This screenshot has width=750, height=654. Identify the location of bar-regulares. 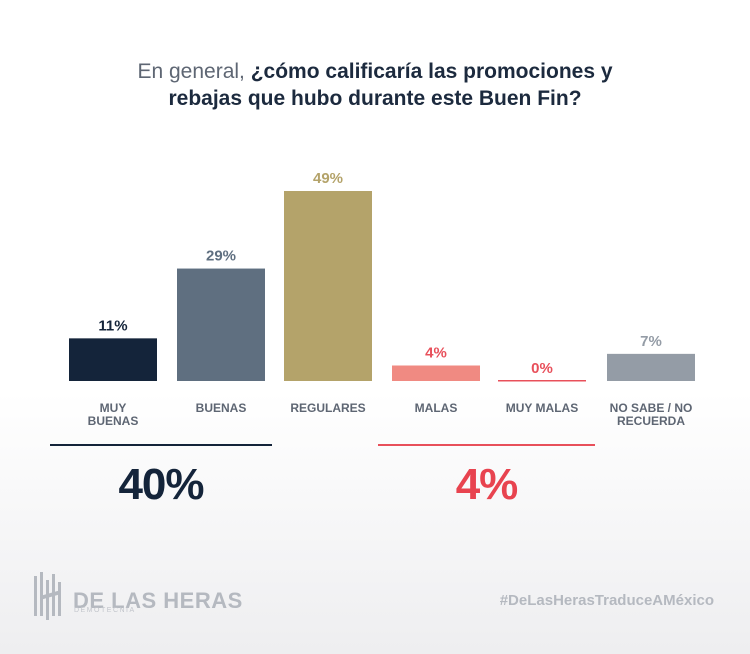
(328, 286).